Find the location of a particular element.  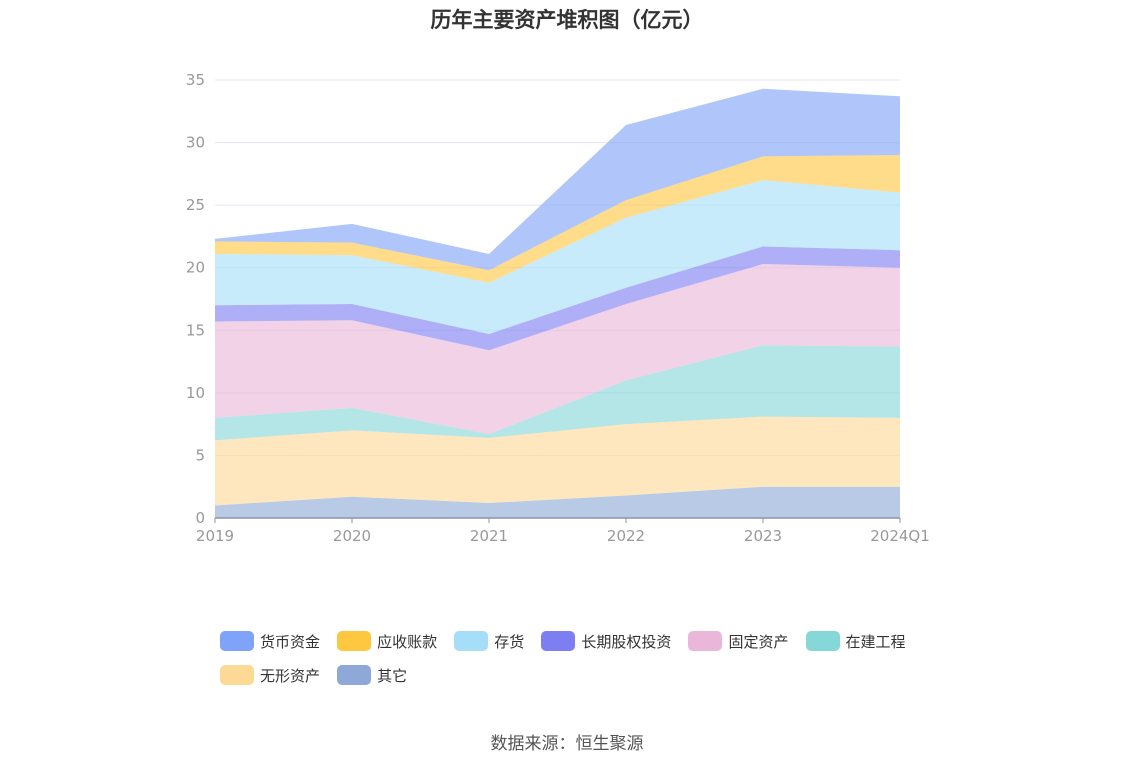

legend-item-0: 货币资金 is located at coordinates (270, 641).